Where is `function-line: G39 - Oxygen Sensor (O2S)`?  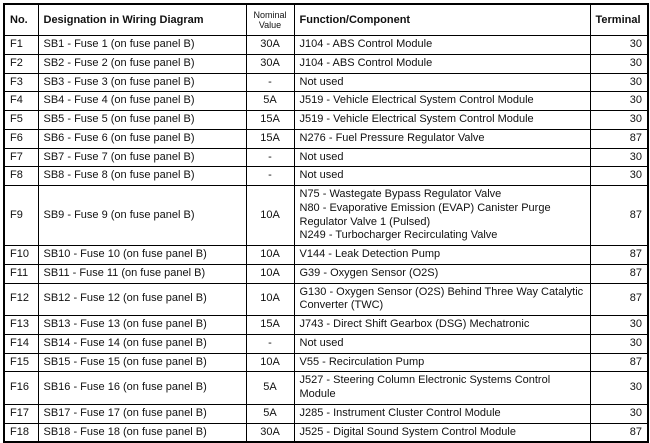
function-line: G39 - Oxygen Sensor (O2S) is located at coordinates (369, 272).